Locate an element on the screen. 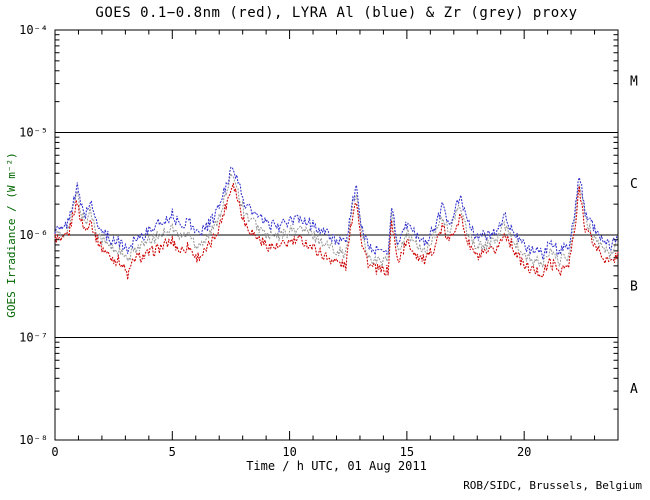  x-tick-label: 10 is located at coordinates (289, 452).